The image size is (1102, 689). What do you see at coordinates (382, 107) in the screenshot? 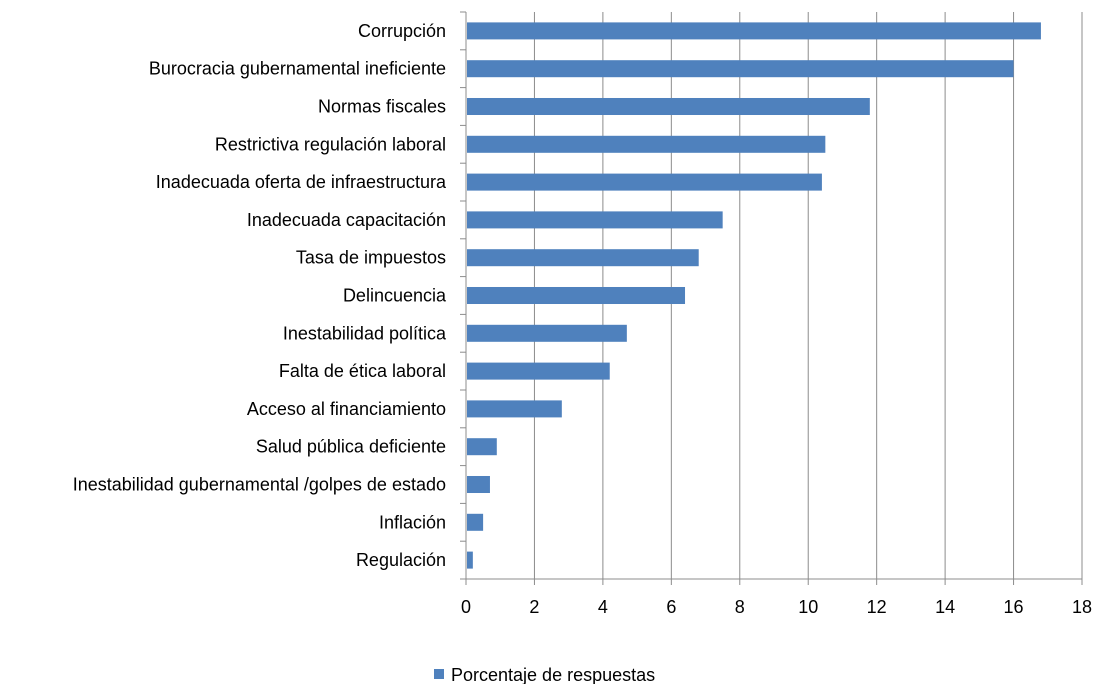
I see `category-label: Normas fiscales` at bounding box center [382, 107].